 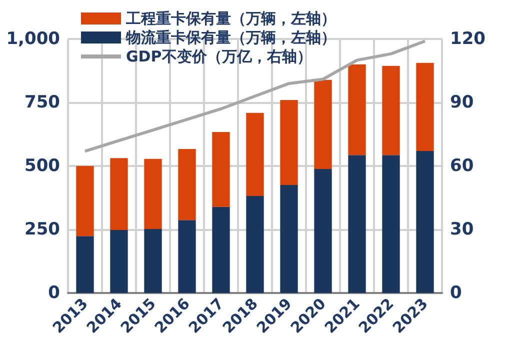 What do you see at coordinates (33, 39) in the screenshot?
I see `y-tick-label: 1,000` at bounding box center [33, 39].